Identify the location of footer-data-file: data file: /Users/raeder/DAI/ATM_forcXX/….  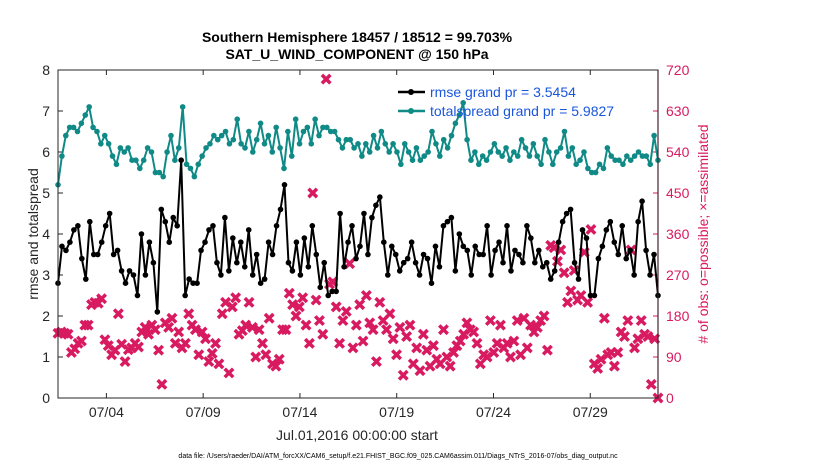
(398, 456).